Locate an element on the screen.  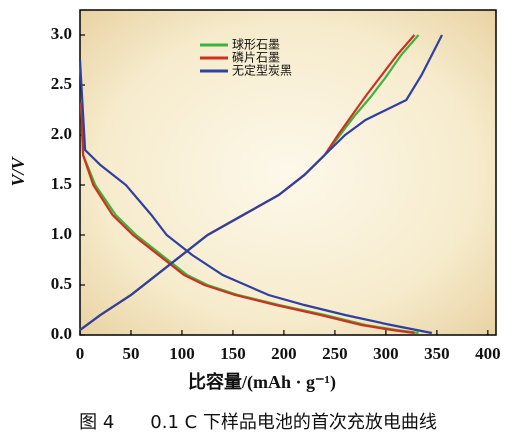
y-tick-label: 2.0 is located at coordinates (61, 133).